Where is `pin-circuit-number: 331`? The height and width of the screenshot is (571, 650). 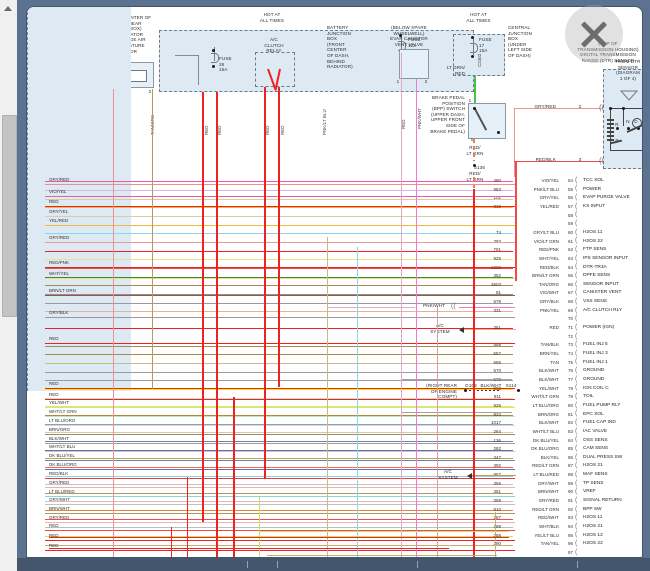
pin-circuit-number: 331 is located at coordinates (497, 310).